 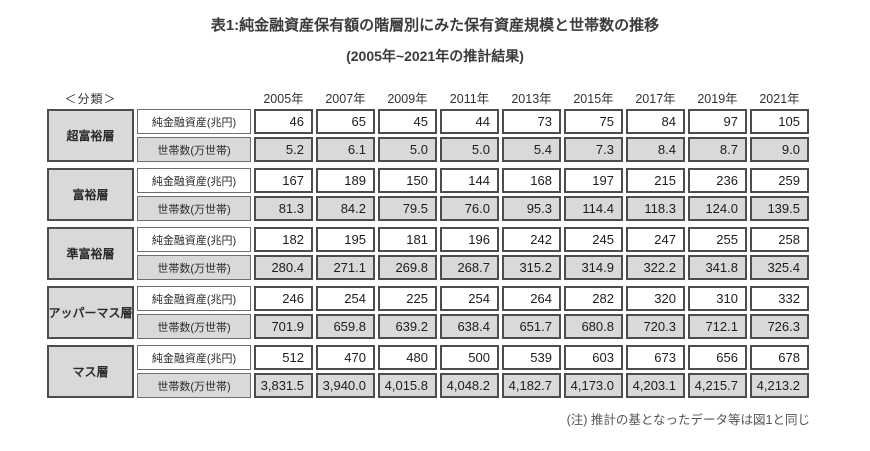 I want to click on asset-value-cell: 264, so click(x=531, y=298).